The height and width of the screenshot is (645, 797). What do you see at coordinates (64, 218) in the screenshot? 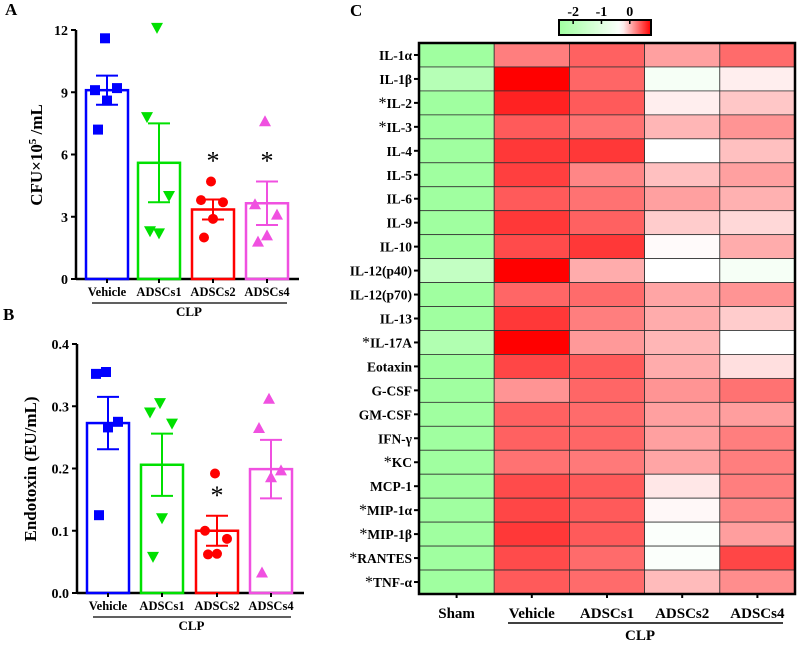
I see `y-tick-label: 3` at bounding box center [64, 218].